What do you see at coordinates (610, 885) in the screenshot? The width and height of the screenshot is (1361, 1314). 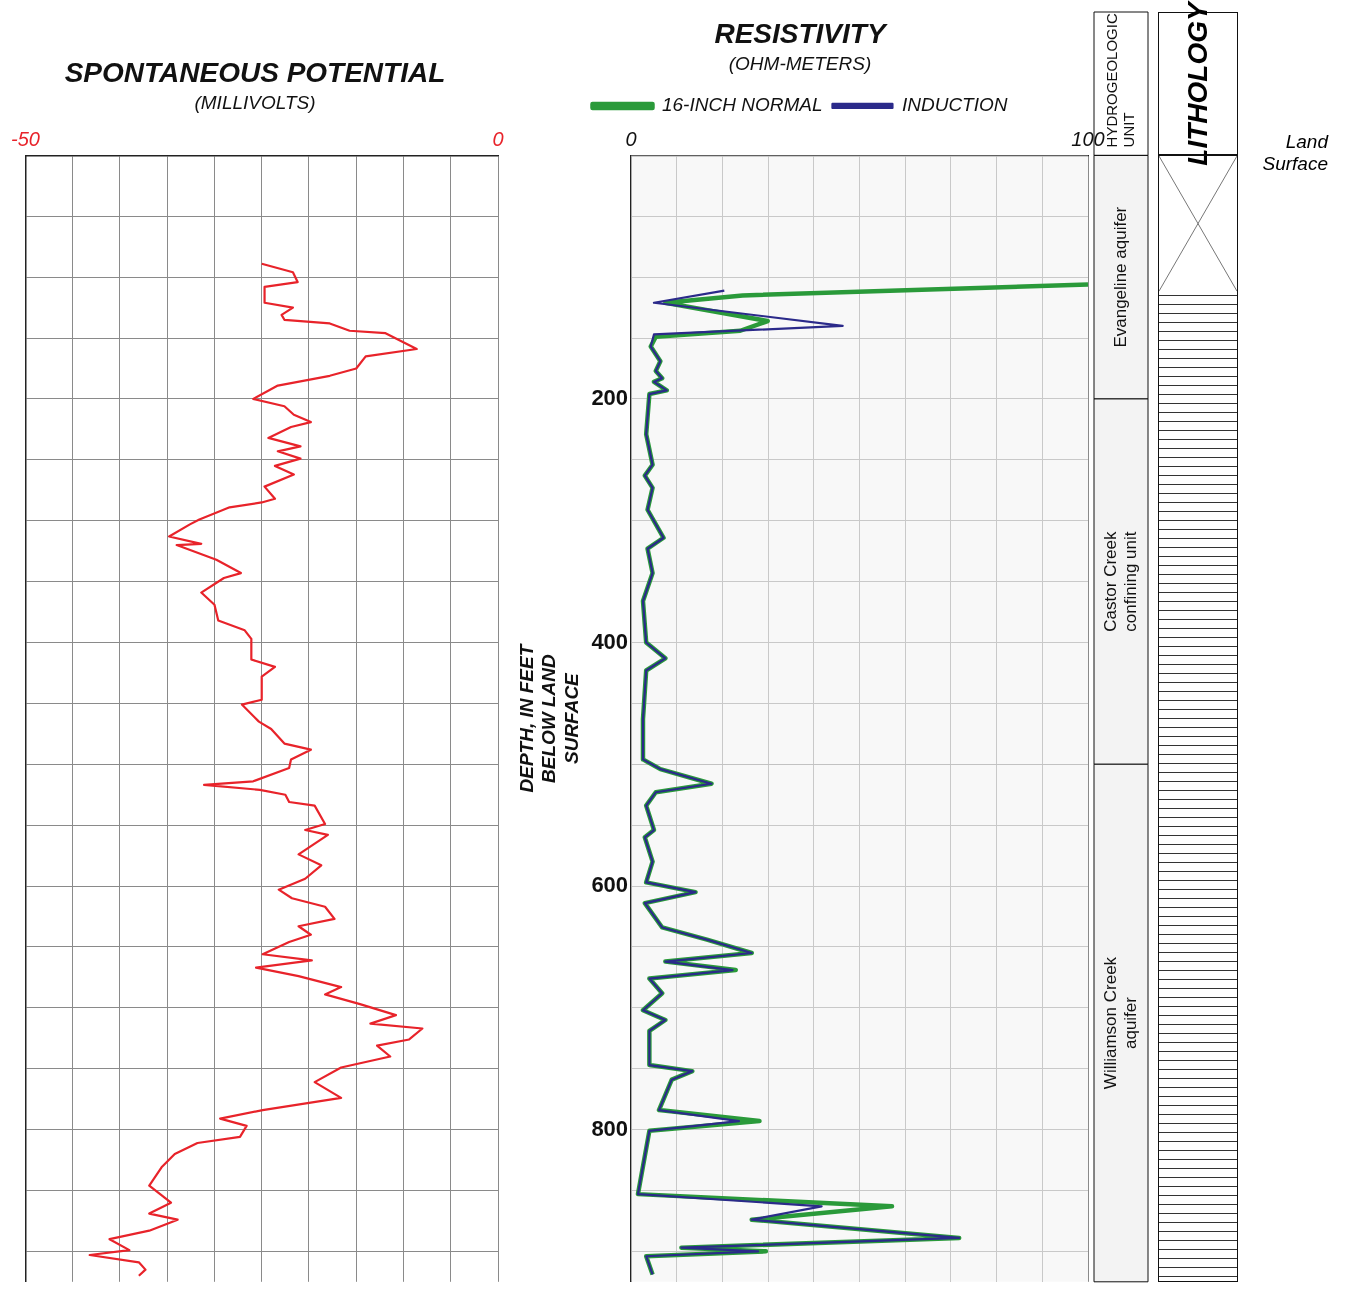 I see `y-tick-label: 600` at bounding box center [610, 885].